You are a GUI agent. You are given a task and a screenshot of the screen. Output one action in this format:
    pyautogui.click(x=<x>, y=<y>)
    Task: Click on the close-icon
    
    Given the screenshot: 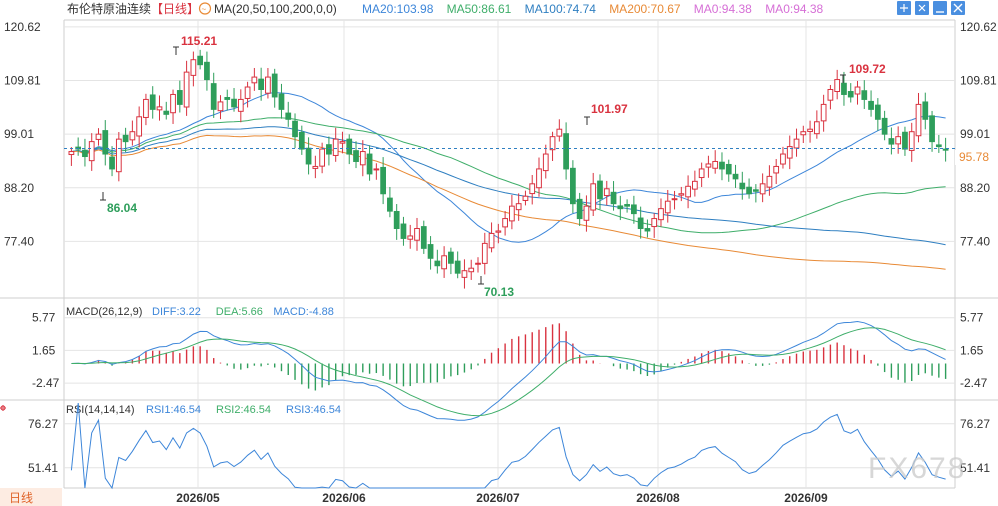 What is the action you would take?
    pyautogui.click(x=958, y=8)
    